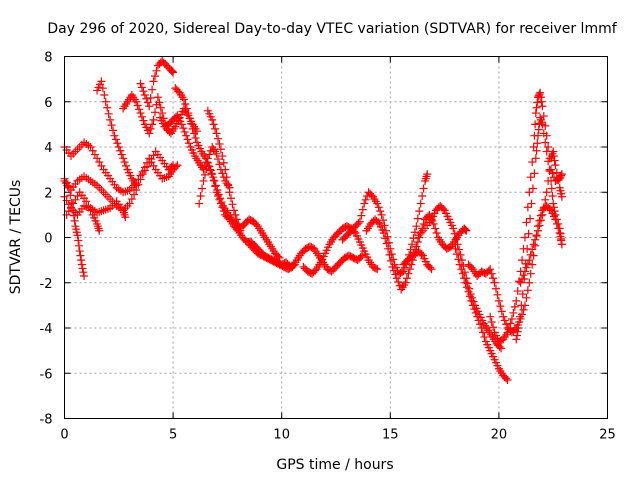 This screenshot has width=640, height=480. Describe the element at coordinates (16, 237) in the screenshot. I see `y-axis-label: SDTVAR / TECUs` at that location.